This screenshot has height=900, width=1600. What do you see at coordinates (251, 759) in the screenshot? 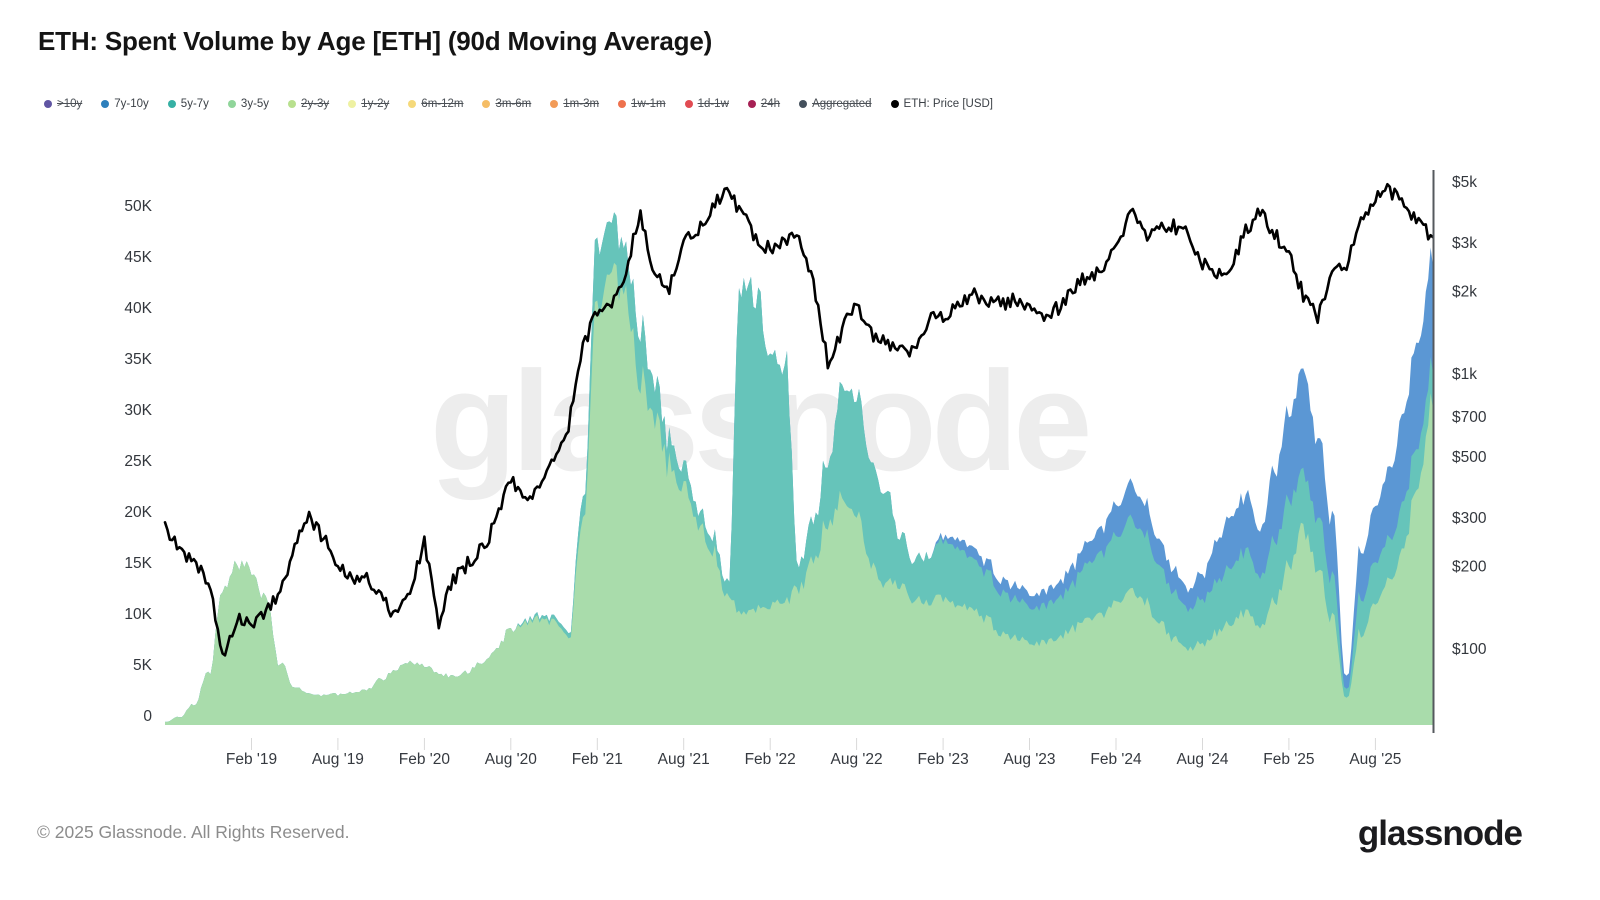
I see `x-axis-tick-label: Feb '19` at bounding box center [251, 759].